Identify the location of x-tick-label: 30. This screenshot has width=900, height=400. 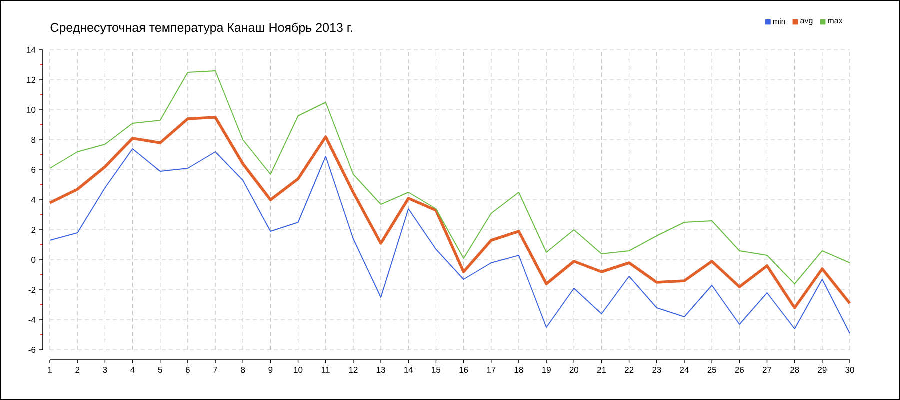
(850, 370).